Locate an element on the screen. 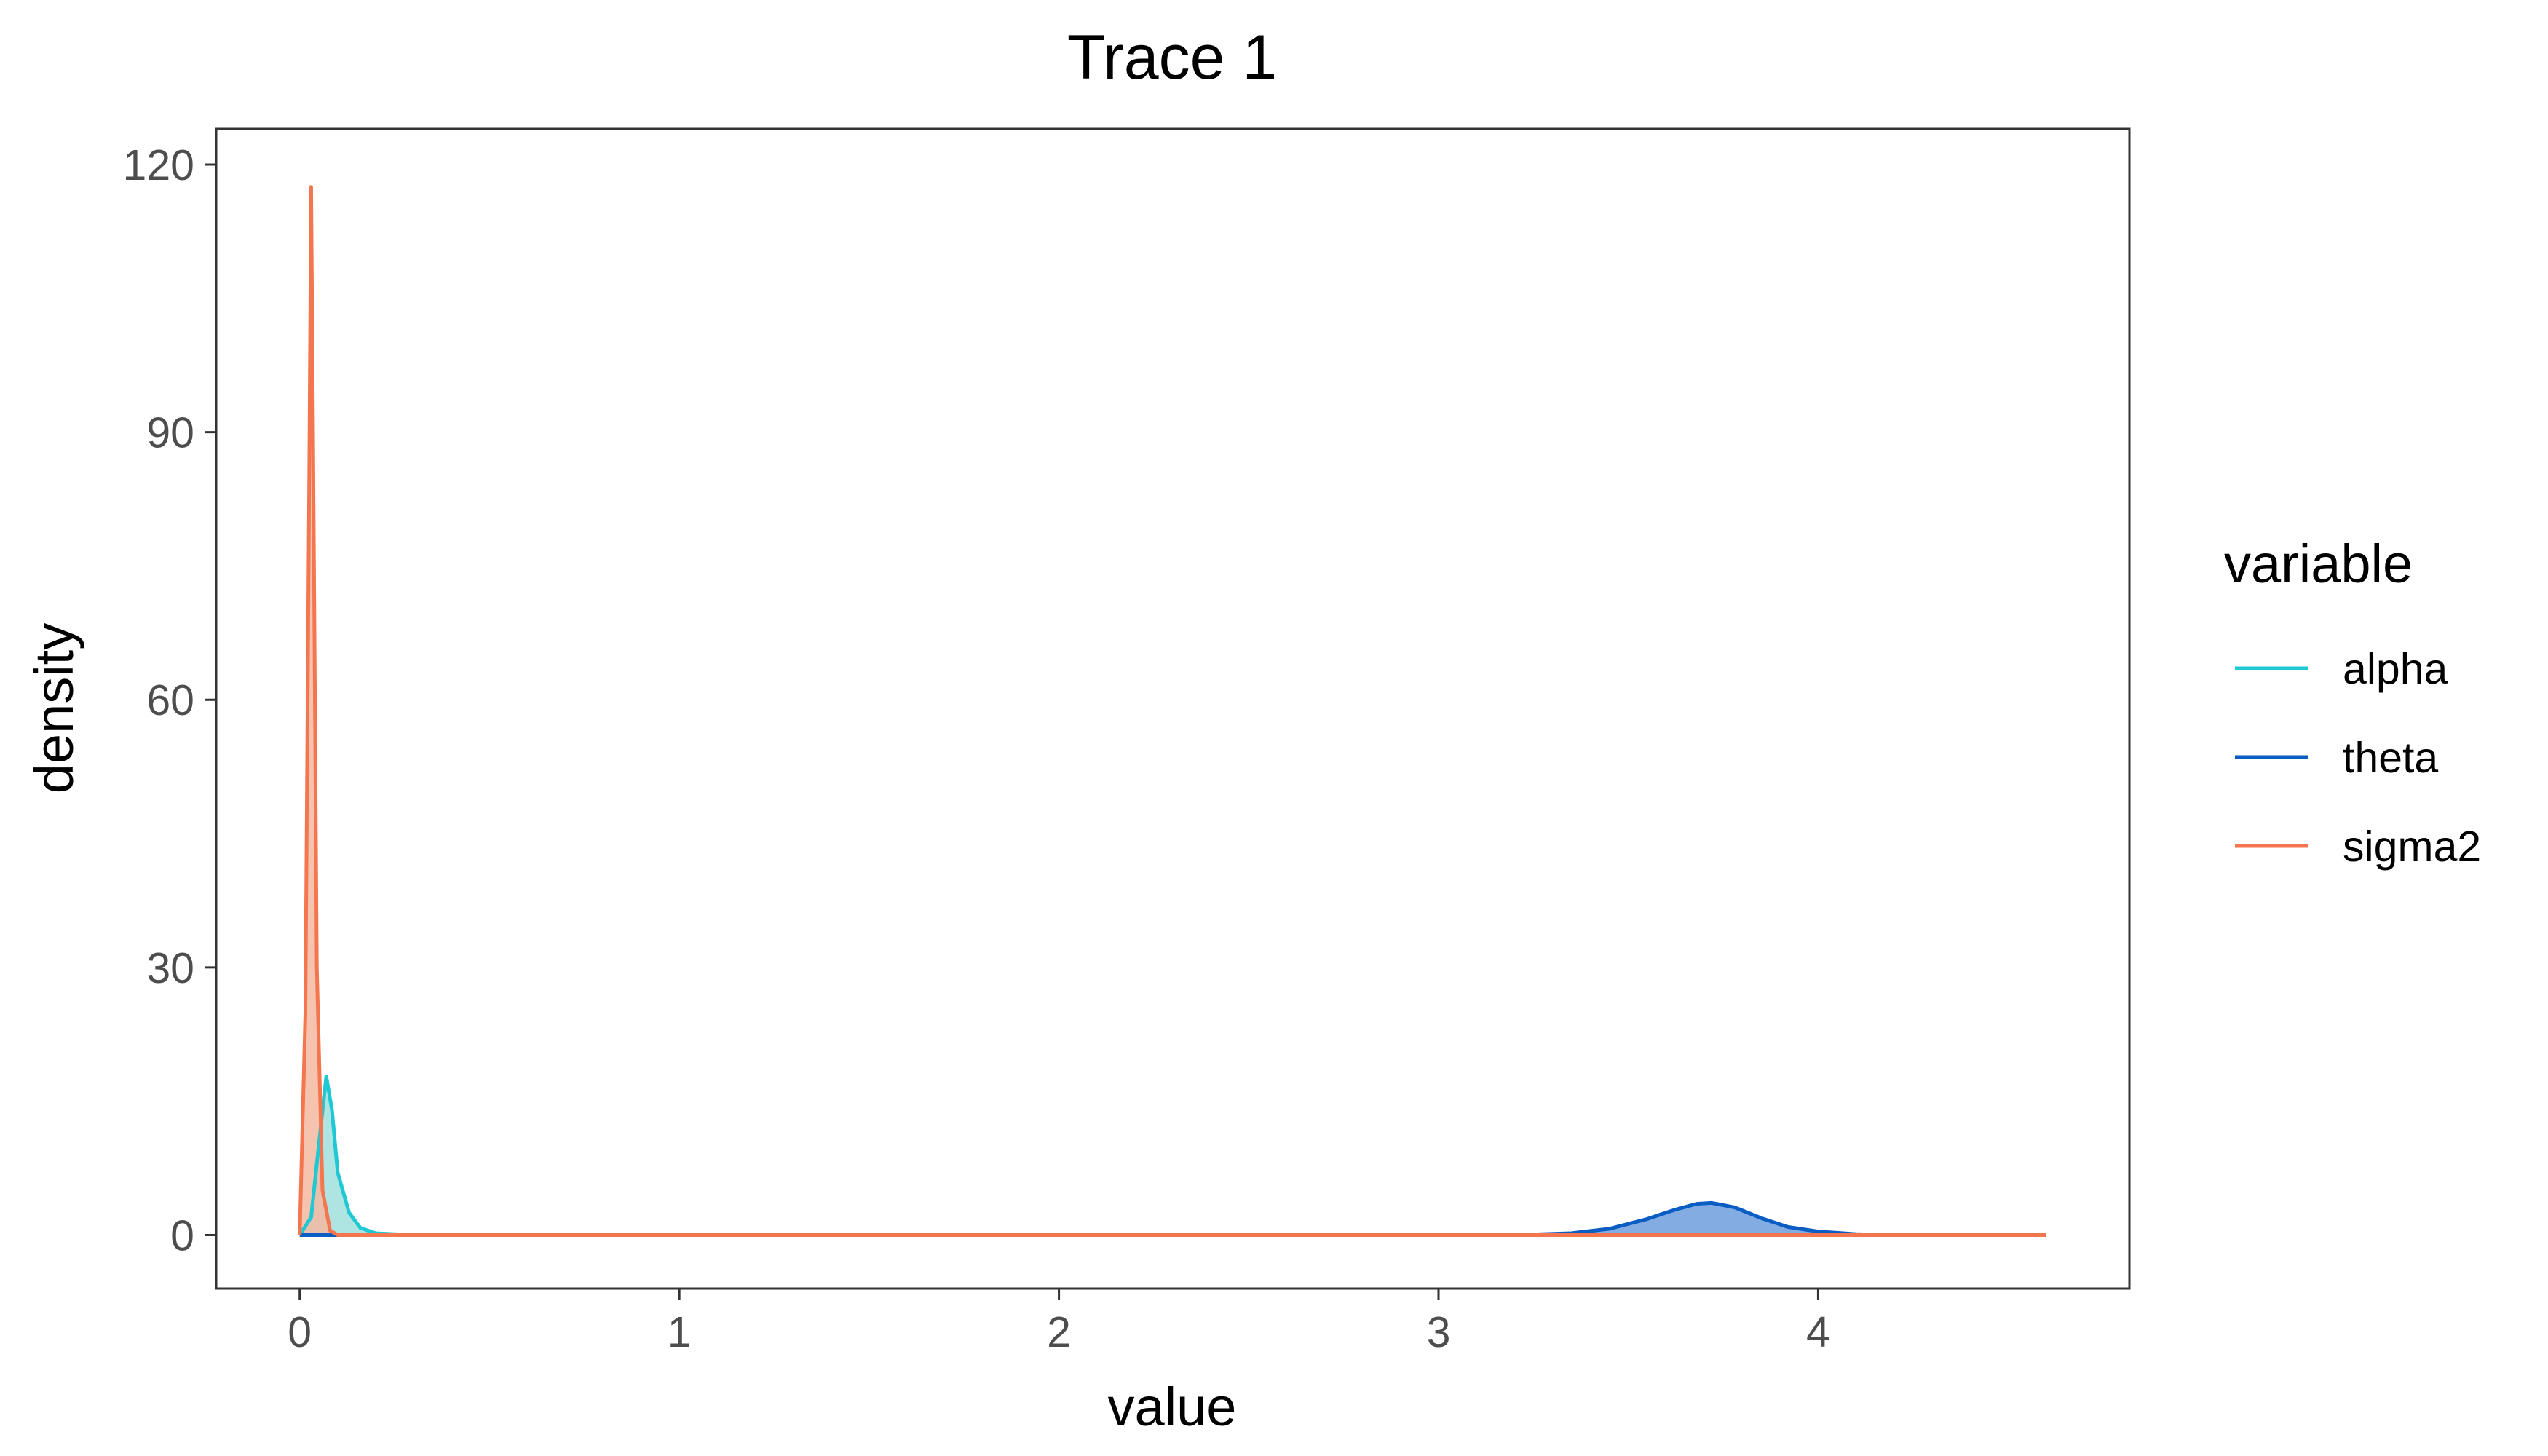  legend-title: variable is located at coordinates (2318, 564).